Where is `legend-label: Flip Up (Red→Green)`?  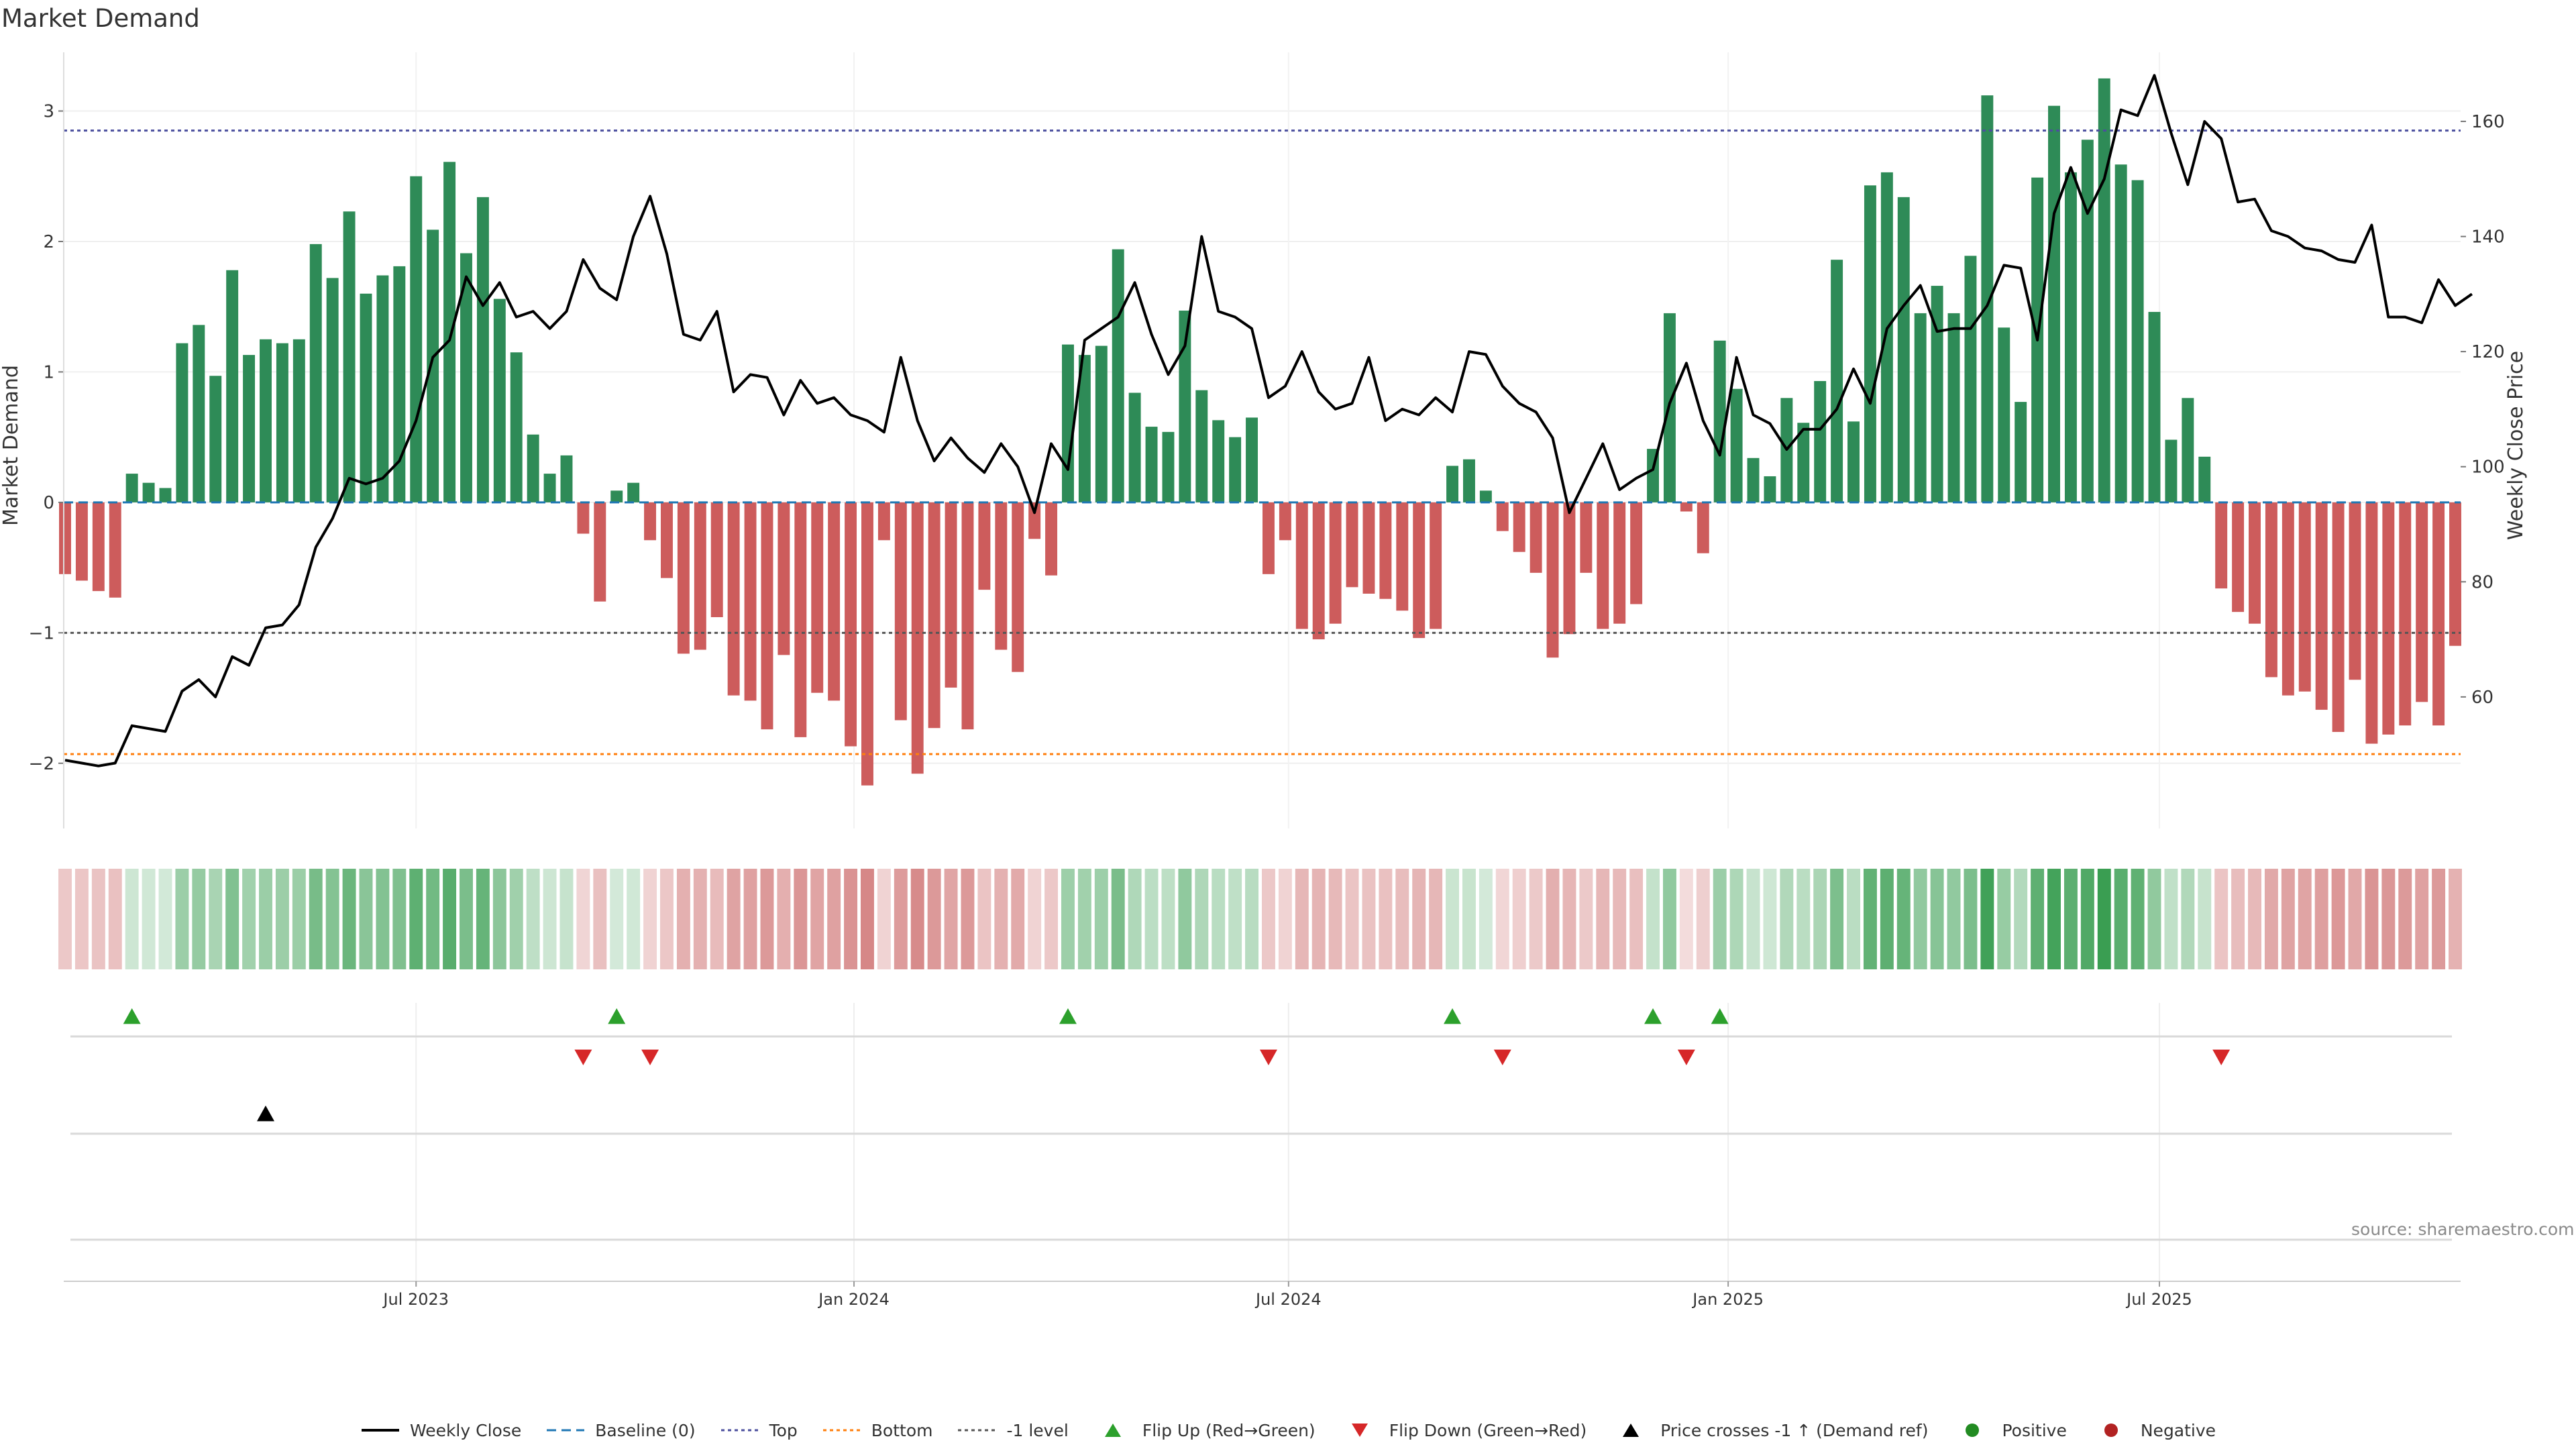 legend-label: Flip Up (Red→Green) is located at coordinates (1229, 1430).